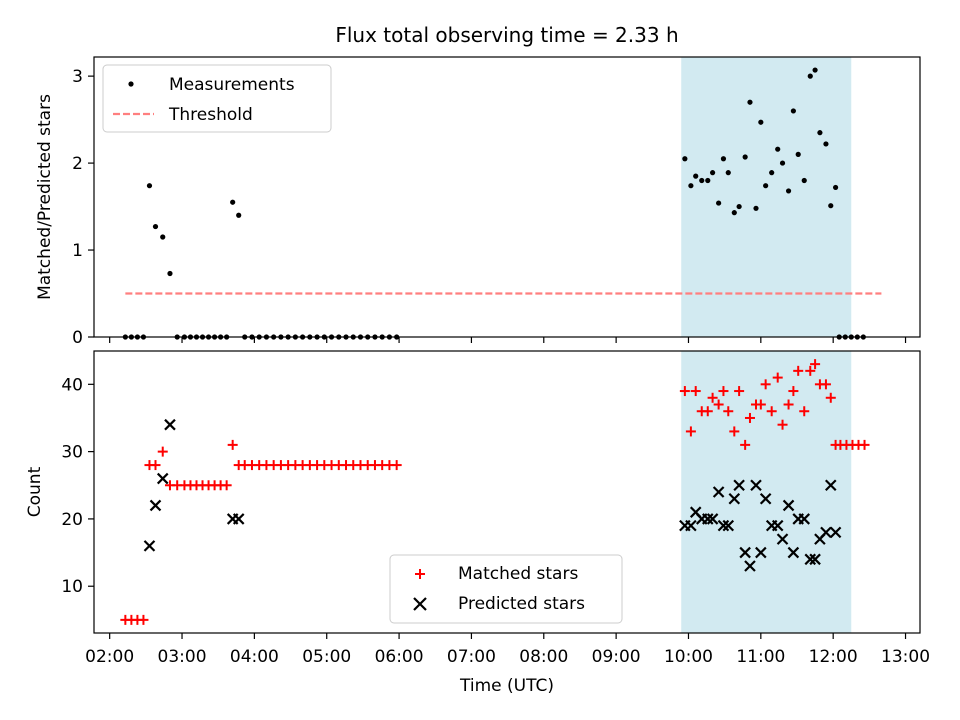  Describe the element at coordinates (420, 574) in the screenshot. I see `legend-matched-marker` at that location.